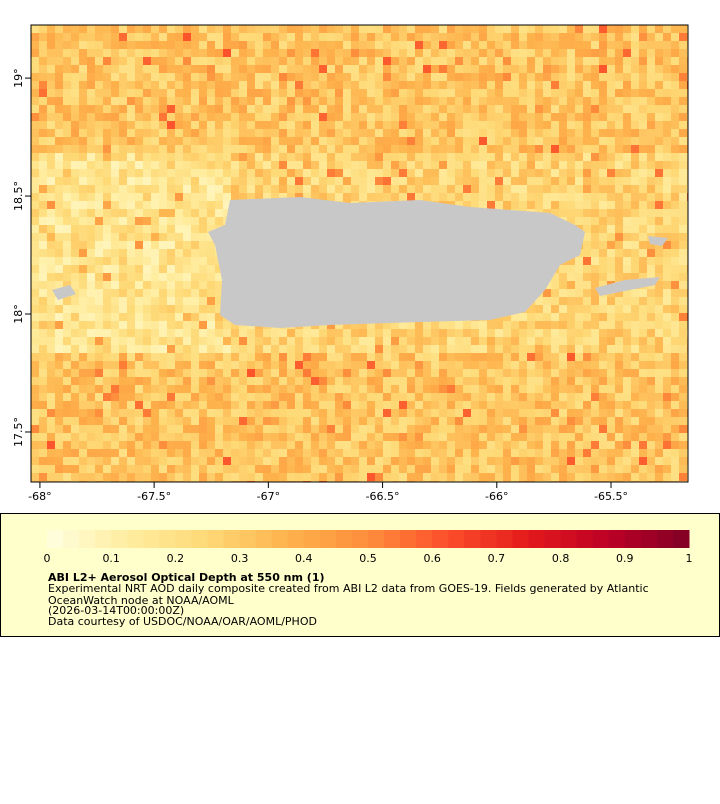 The width and height of the screenshot is (720, 804). What do you see at coordinates (472, 539) in the screenshot?
I see `colorbar-step` at bounding box center [472, 539].